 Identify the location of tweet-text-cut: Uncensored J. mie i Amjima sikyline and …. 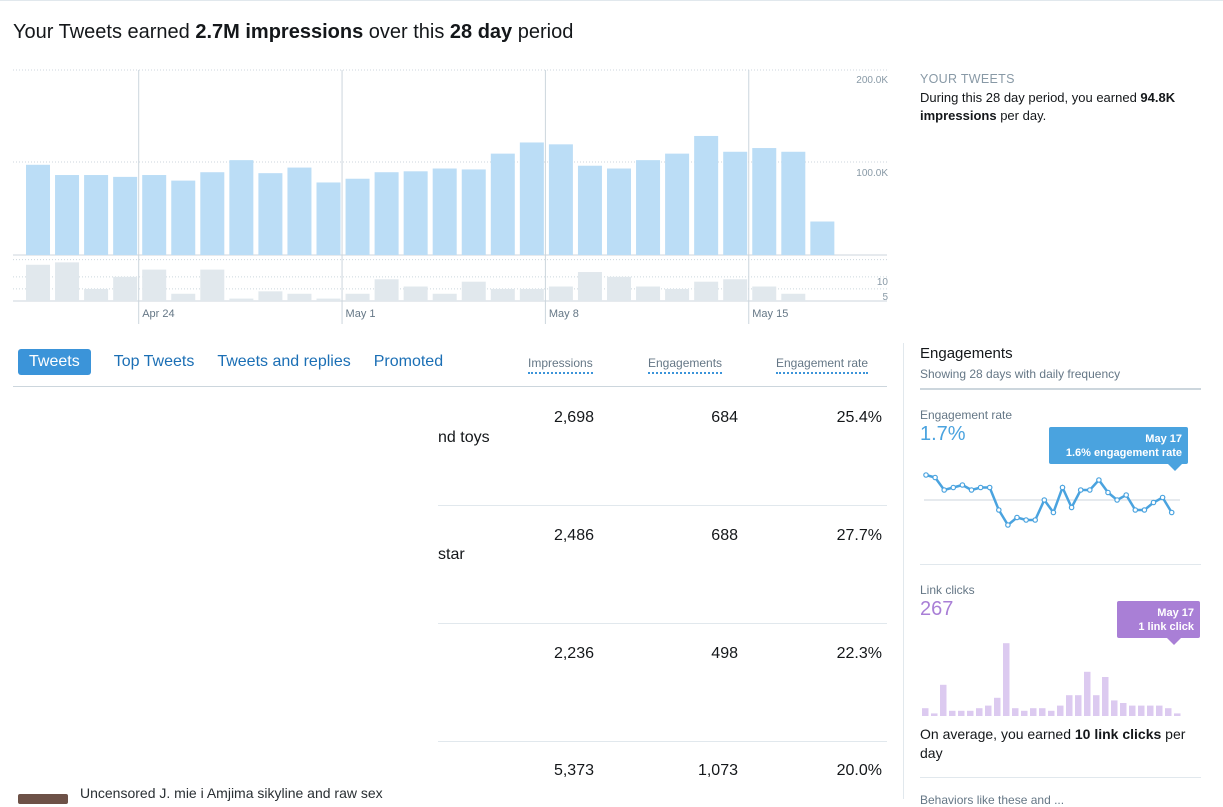
(231, 793).